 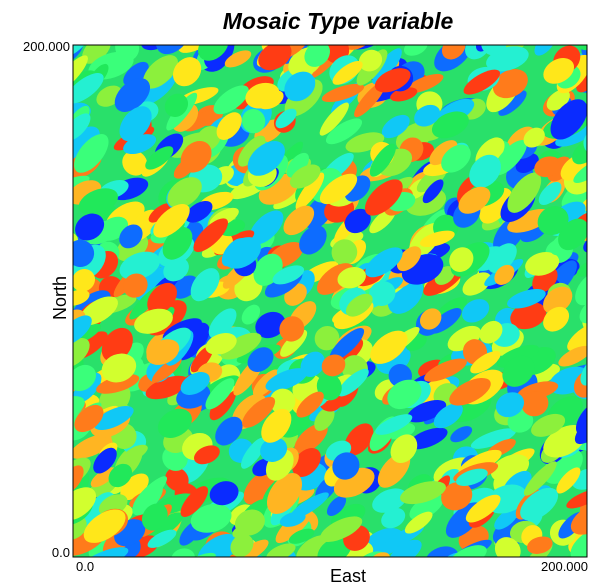 What do you see at coordinates (60, 298) in the screenshot?
I see `y-axis-label: North` at bounding box center [60, 298].